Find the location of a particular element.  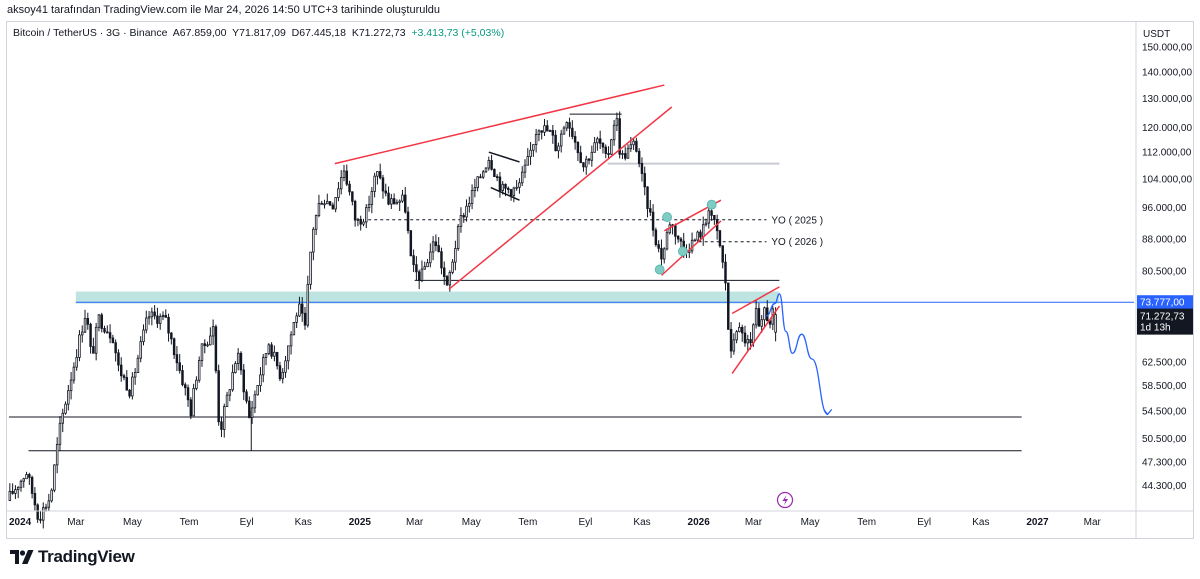

y-tick-label: 112.000,00 is located at coordinates (1167, 153).